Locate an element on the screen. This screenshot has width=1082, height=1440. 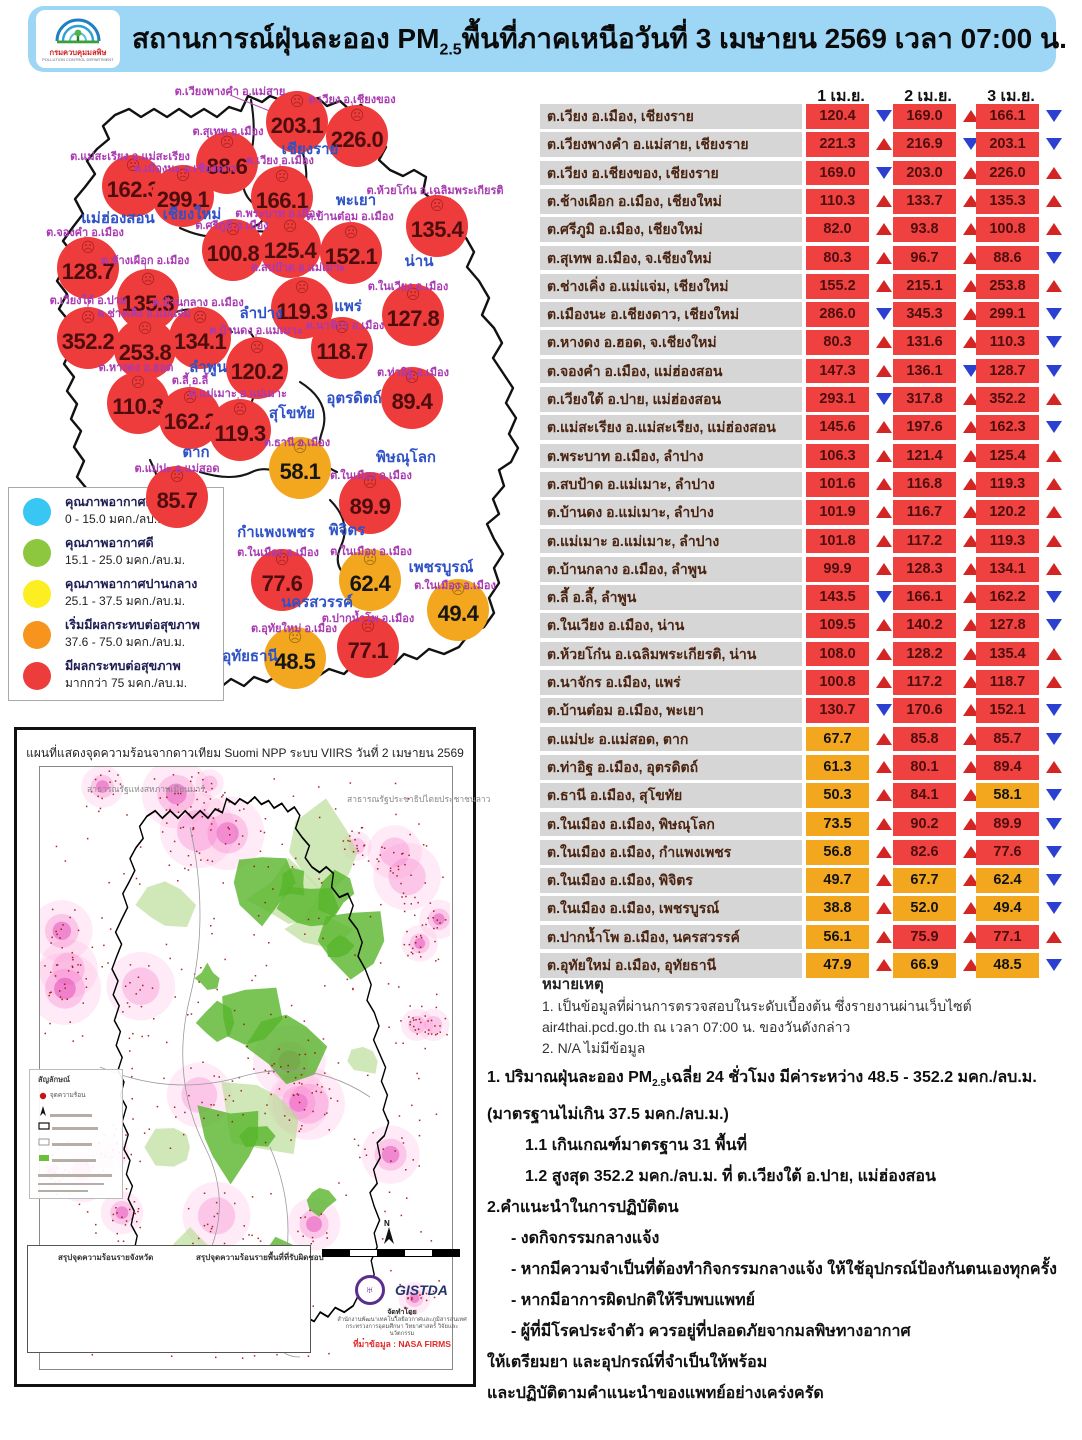
value-cell: 61.3 is located at coordinates (837, 767).